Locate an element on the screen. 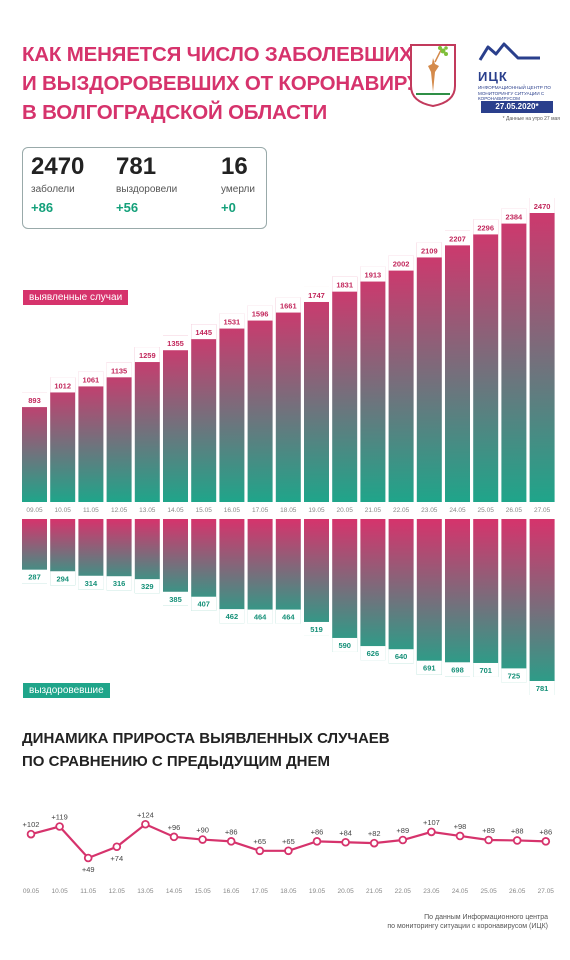  recovered-value-label: 464 is located at coordinates (260, 617).